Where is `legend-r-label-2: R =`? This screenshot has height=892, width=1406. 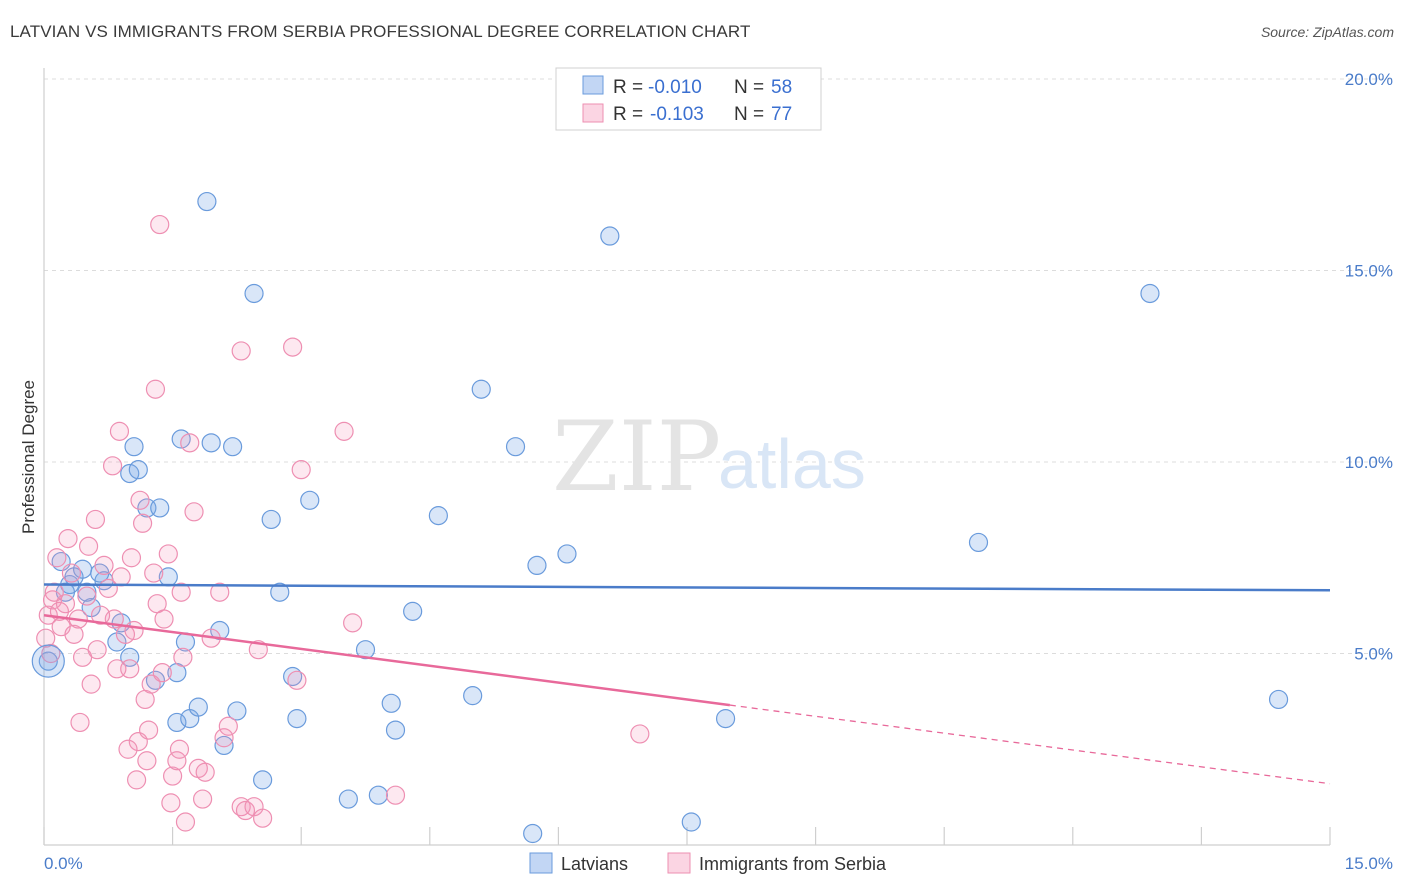 legend-r-label-2: R = is located at coordinates (628, 114).